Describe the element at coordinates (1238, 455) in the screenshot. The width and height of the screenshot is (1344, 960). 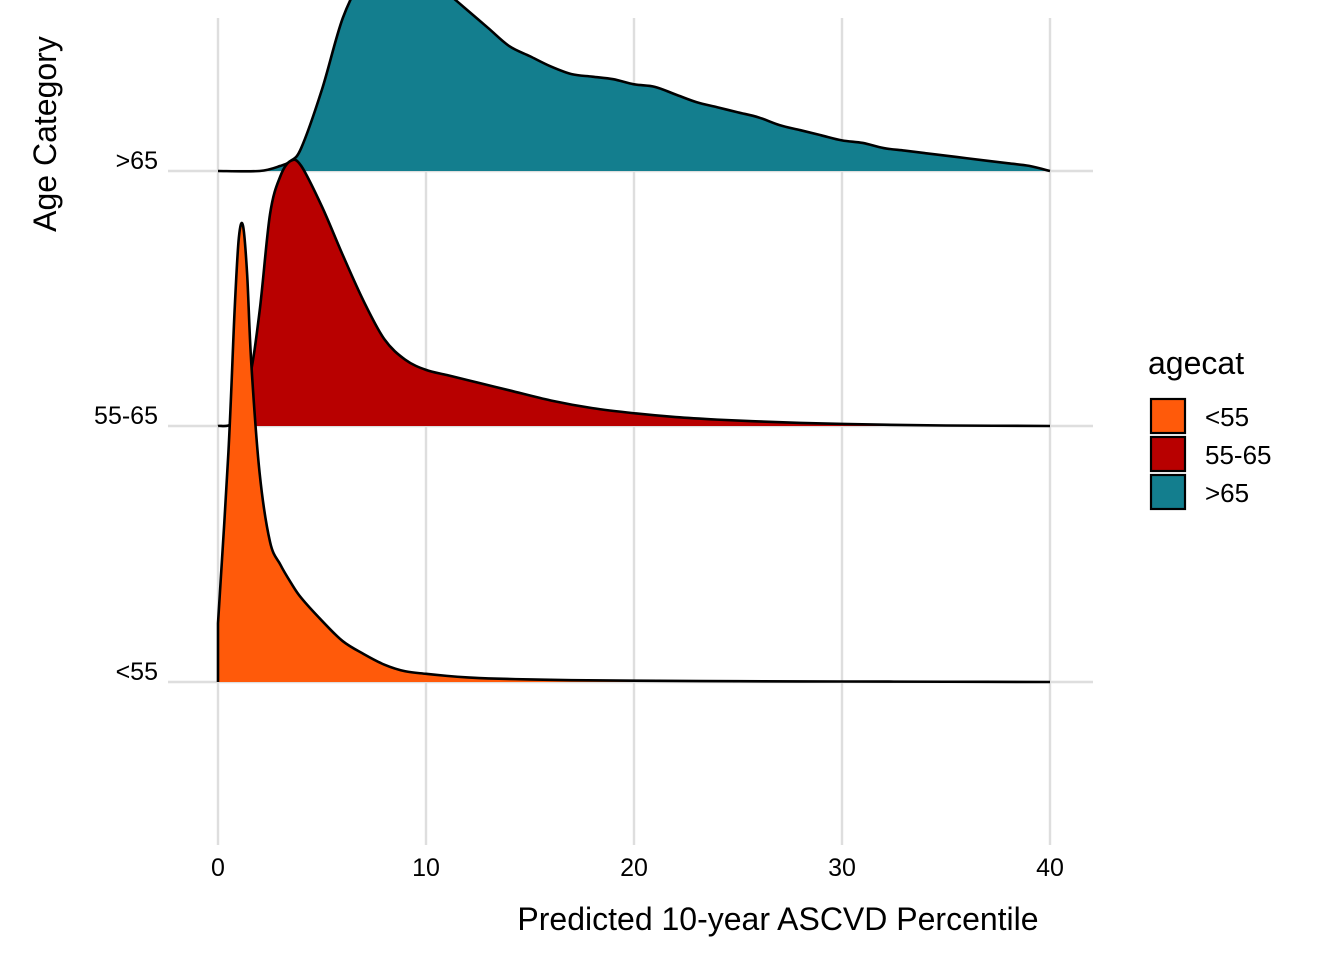
I see `legend-label: 55-65` at that location.